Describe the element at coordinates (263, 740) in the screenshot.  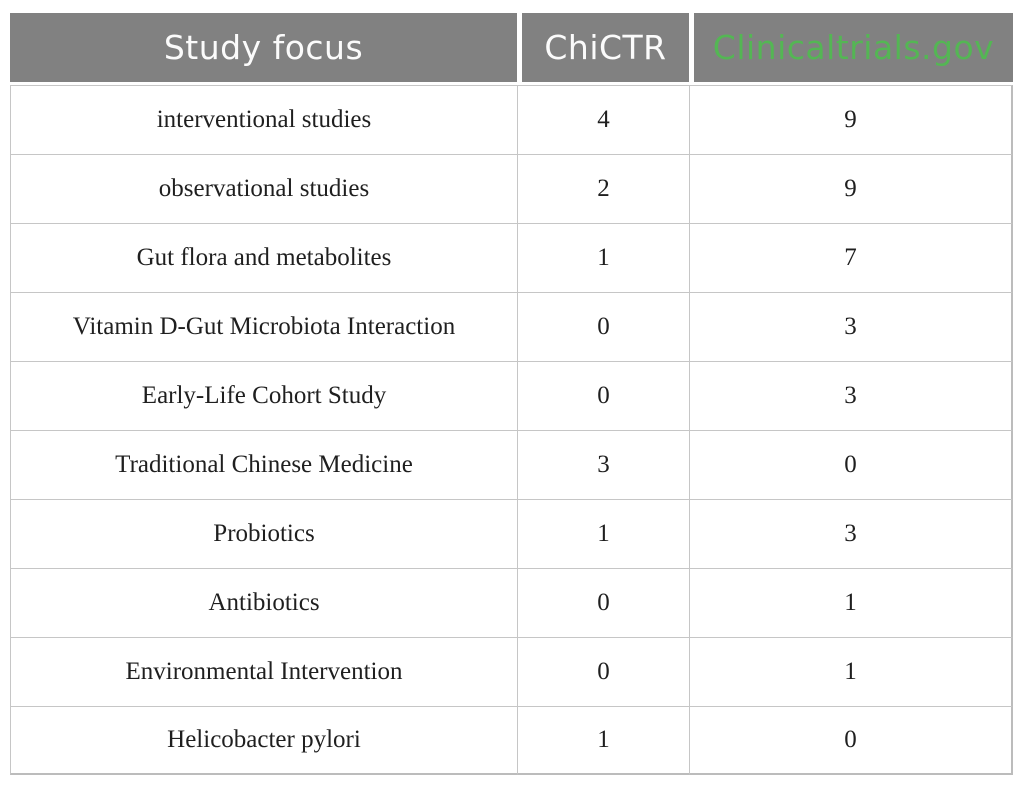
I see `study-focus-cell: Helicobacter pylori` at that location.